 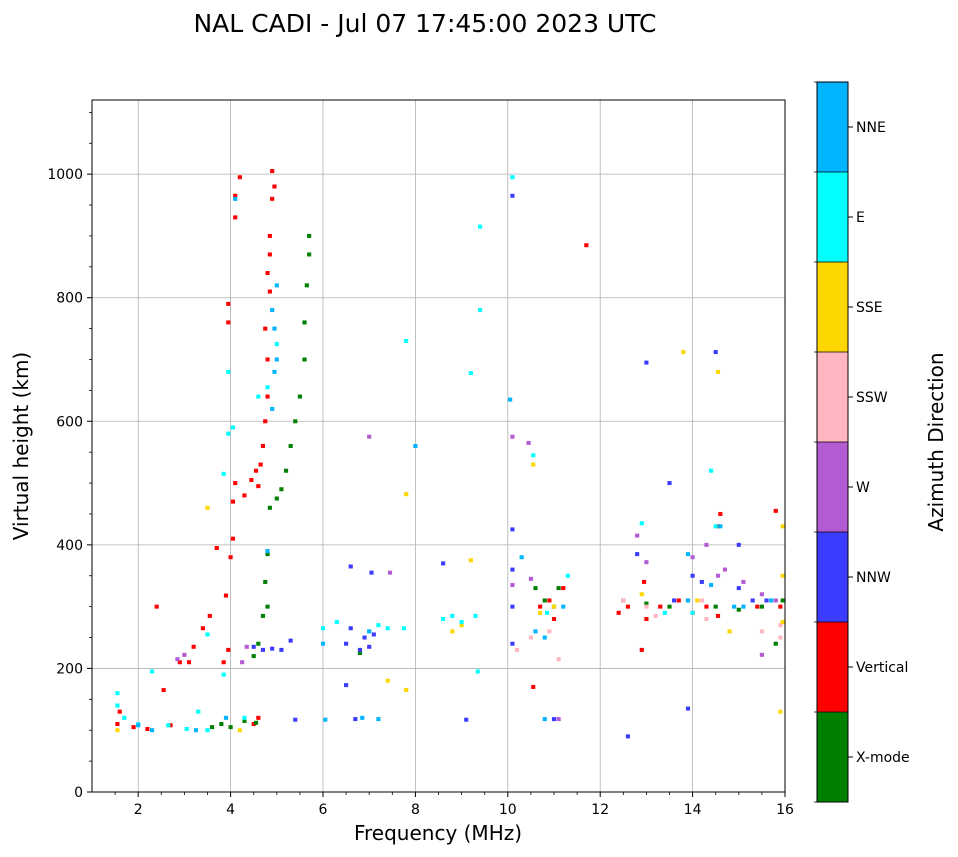 What do you see at coordinates (69, 669) in the screenshot?
I see `y-tick-label: 200` at bounding box center [69, 669].